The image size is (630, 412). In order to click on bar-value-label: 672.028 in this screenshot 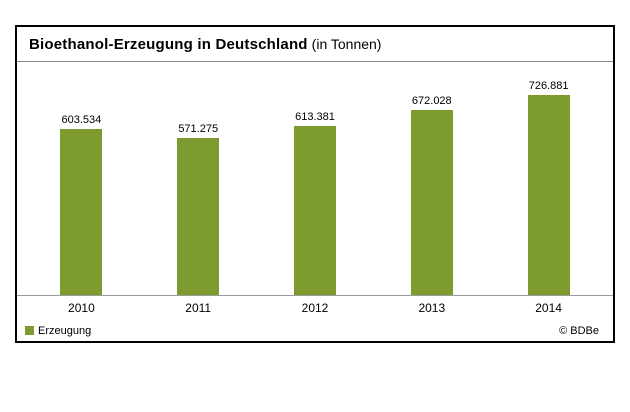, I will do `click(431, 101)`.